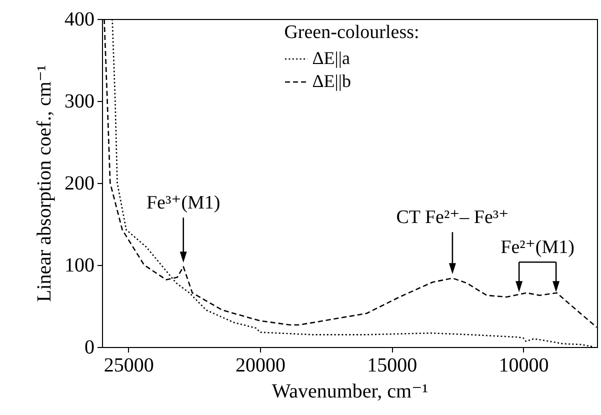 The height and width of the screenshot is (415, 601). I want to click on y-axis-title: Linear absorption coef., cm⁻¹, so click(45, 183).